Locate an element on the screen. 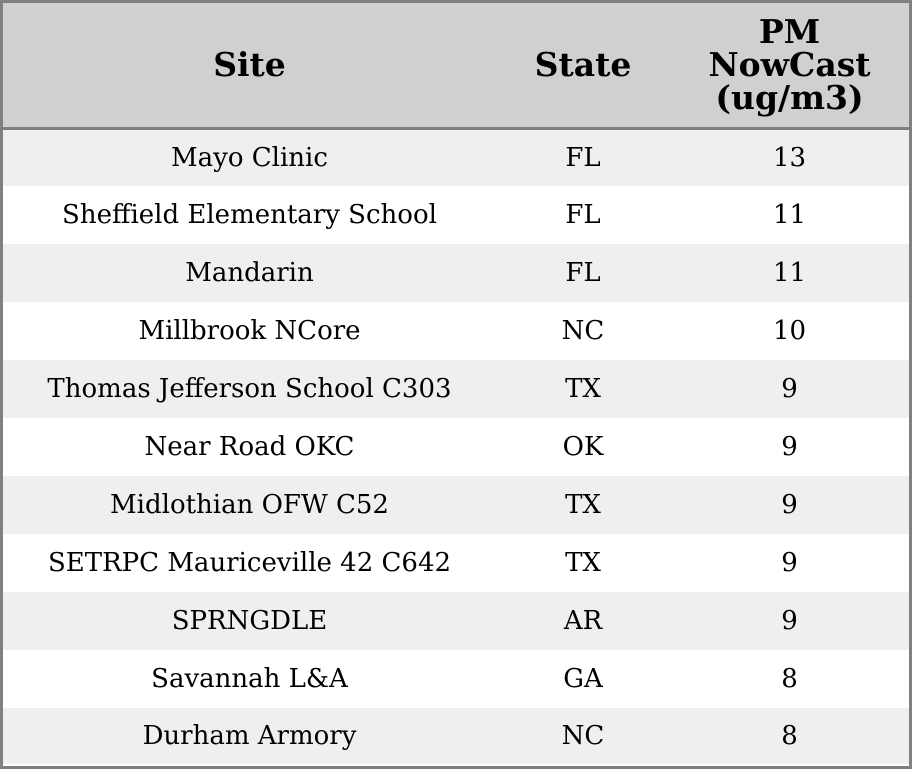  cell-site: Savannah L&A is located at coordinates (249, 679).